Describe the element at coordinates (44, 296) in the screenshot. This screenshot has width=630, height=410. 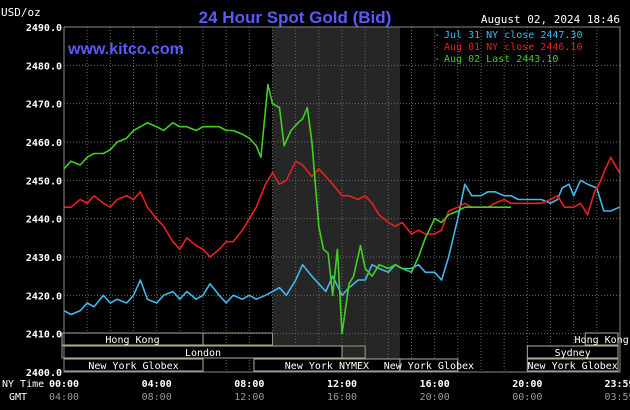
I see `y-tick-label: 2420.0` at that location.